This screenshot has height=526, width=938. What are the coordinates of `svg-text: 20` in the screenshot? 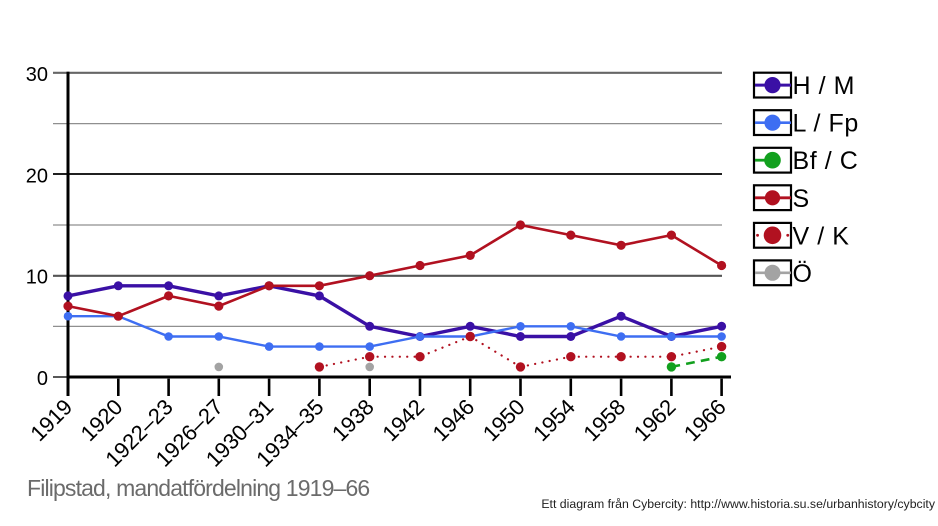 It's located at (37, 176).